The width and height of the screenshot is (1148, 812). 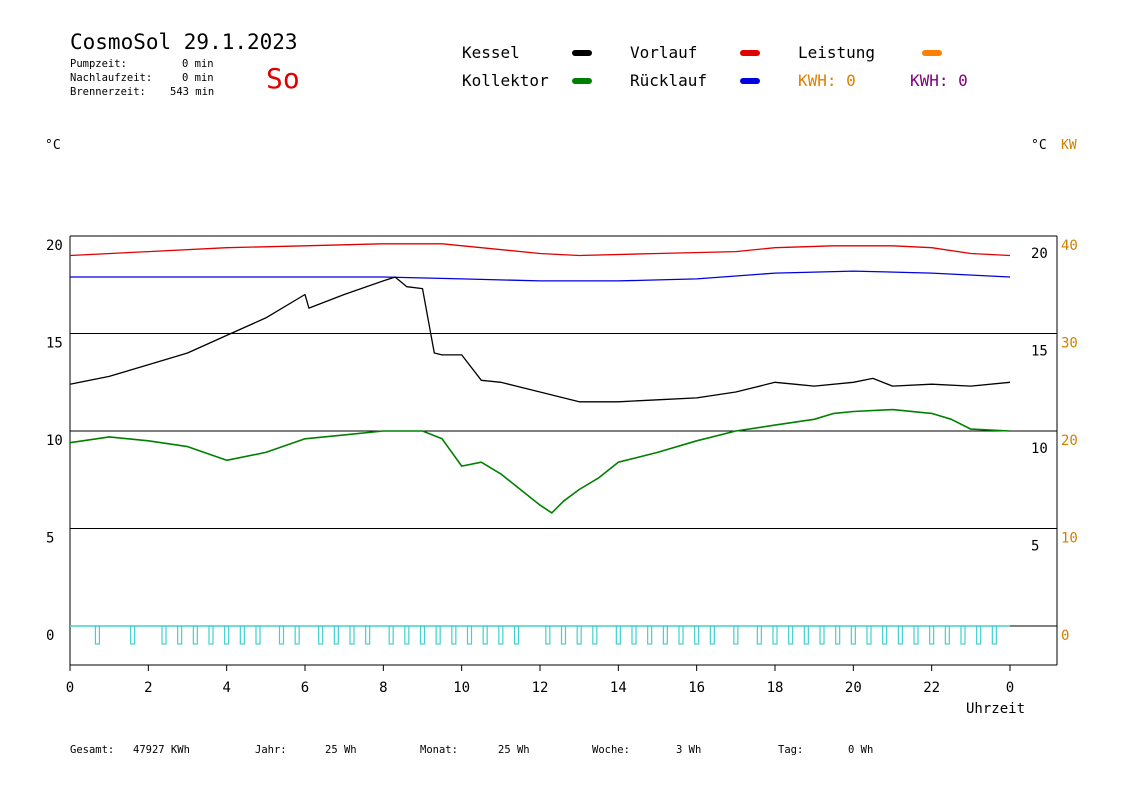 I want to click on brennerzeit-value: 543 min, so click(x=192, y=92).